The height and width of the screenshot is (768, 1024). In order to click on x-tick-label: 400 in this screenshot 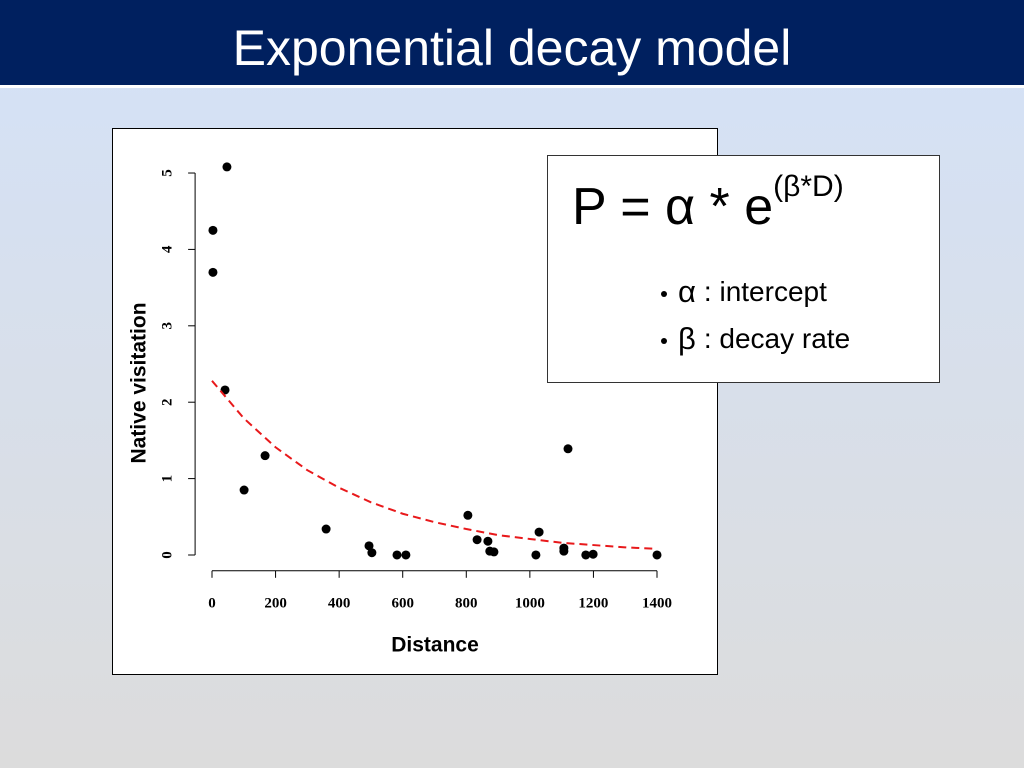, I will do `click(339, 603)`.